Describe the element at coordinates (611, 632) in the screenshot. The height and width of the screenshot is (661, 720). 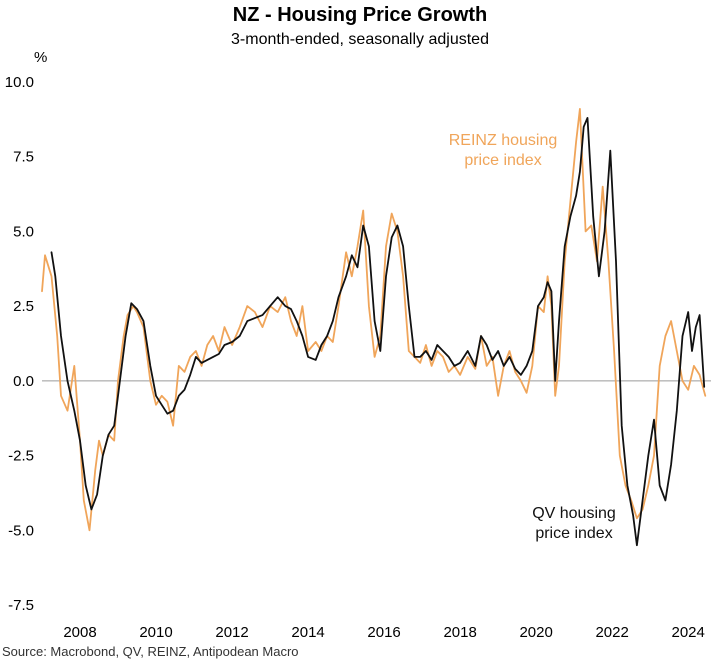
I see `x-tick-label: 2022` at that location.